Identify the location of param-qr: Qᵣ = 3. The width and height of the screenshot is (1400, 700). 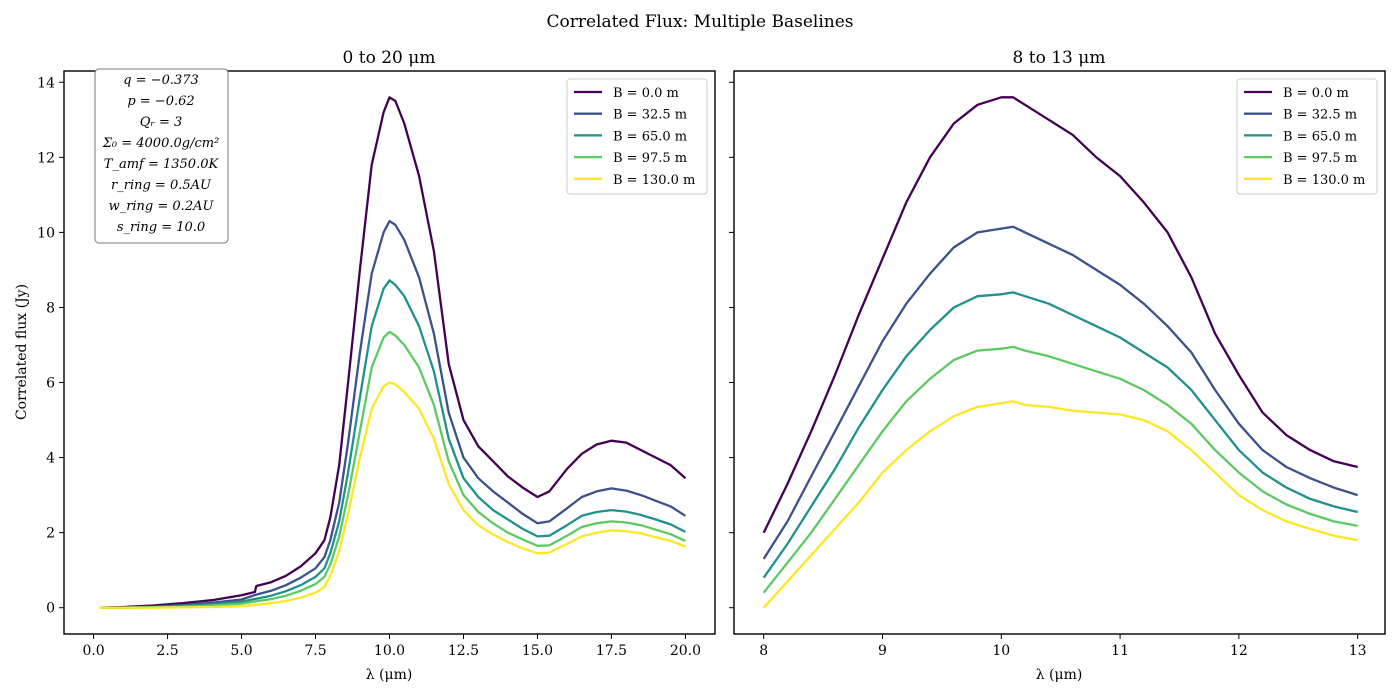
(161, 122).